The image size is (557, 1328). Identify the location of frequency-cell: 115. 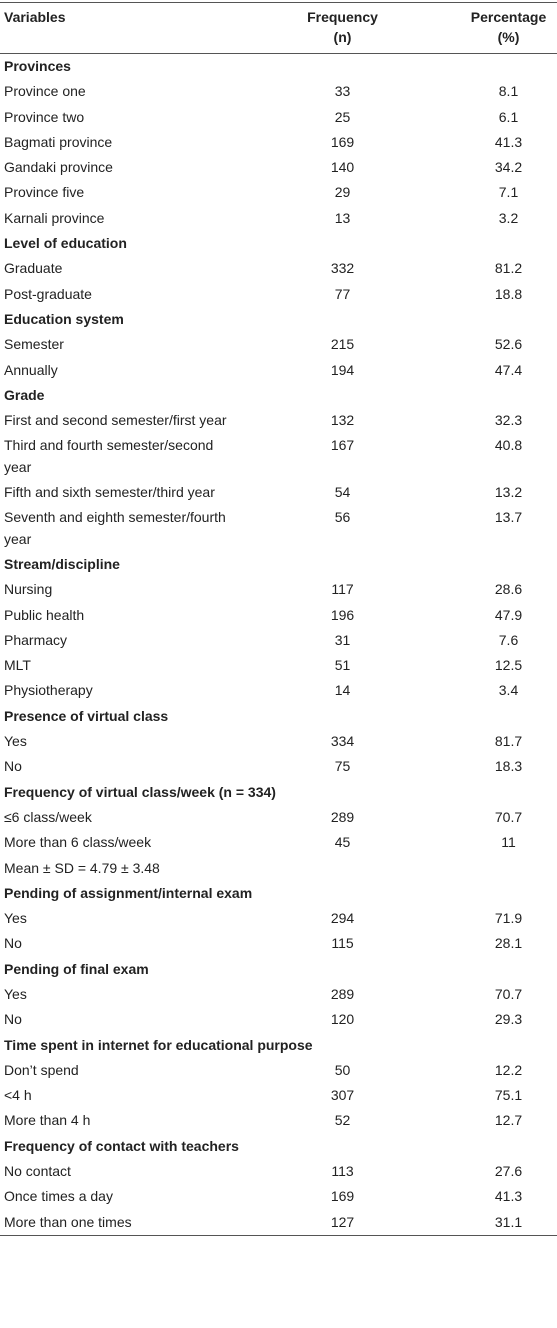
(342, 943).